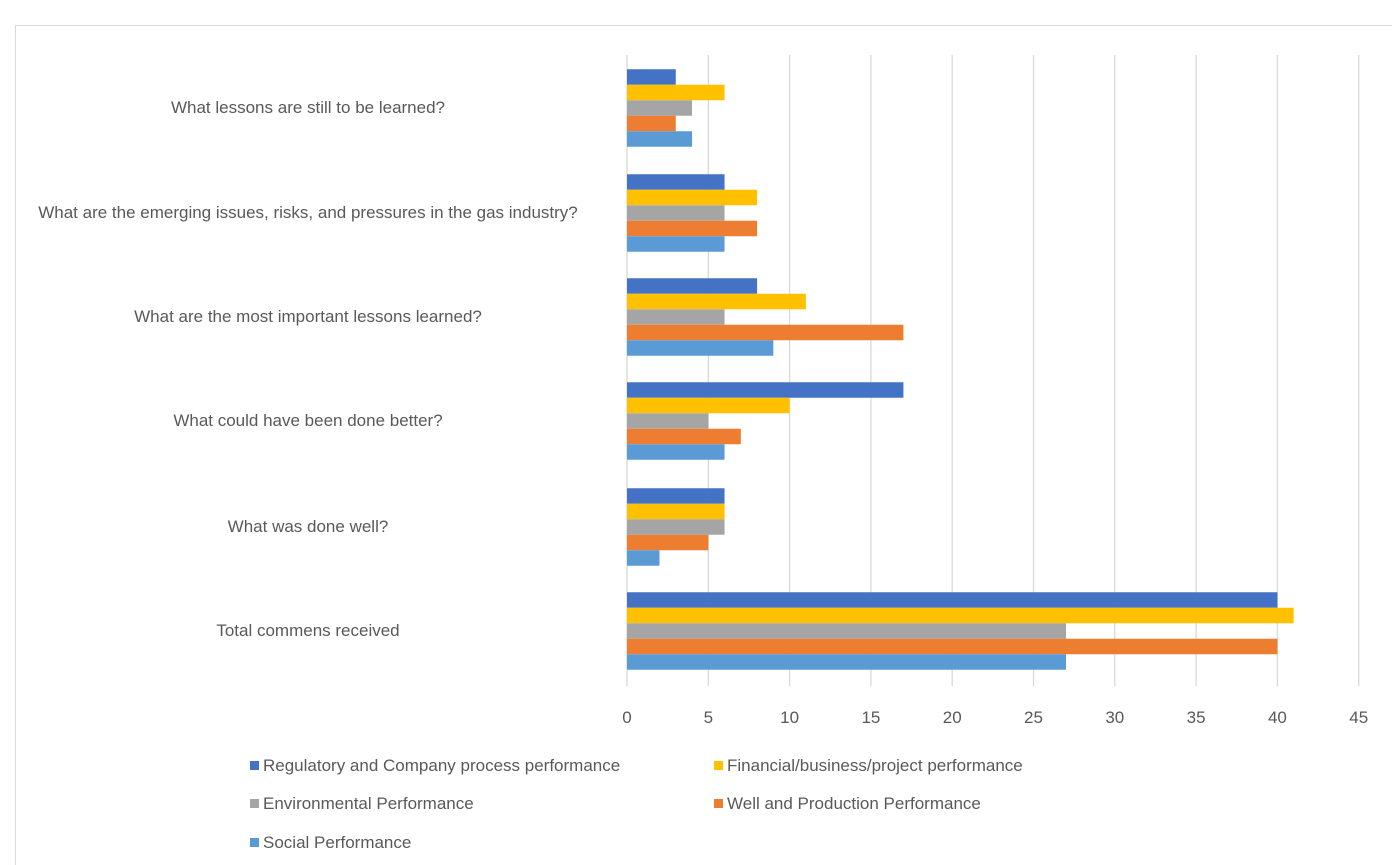 This screenshot has width=1392, height=865. What do you see at coordinates (952, 717) in the screenshot?
I see `x-tick-label: 20` at bounding box center [952, 717].